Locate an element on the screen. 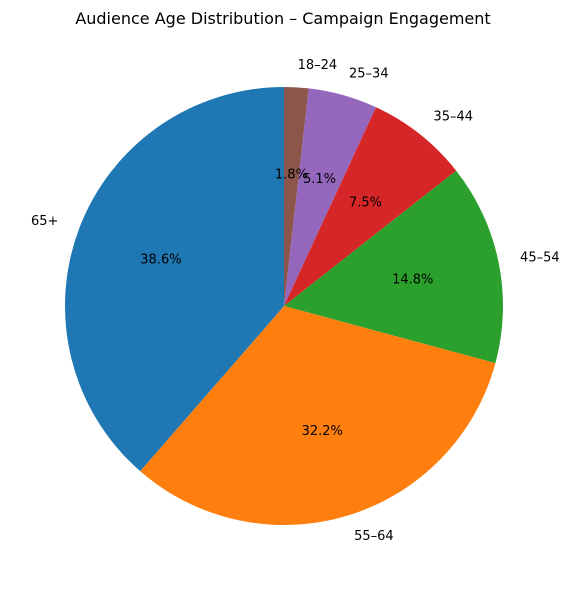 The width and height of the screenshot is (571, 590). percent-label-45-54: 14.8% is located at coordinates (412, 279).